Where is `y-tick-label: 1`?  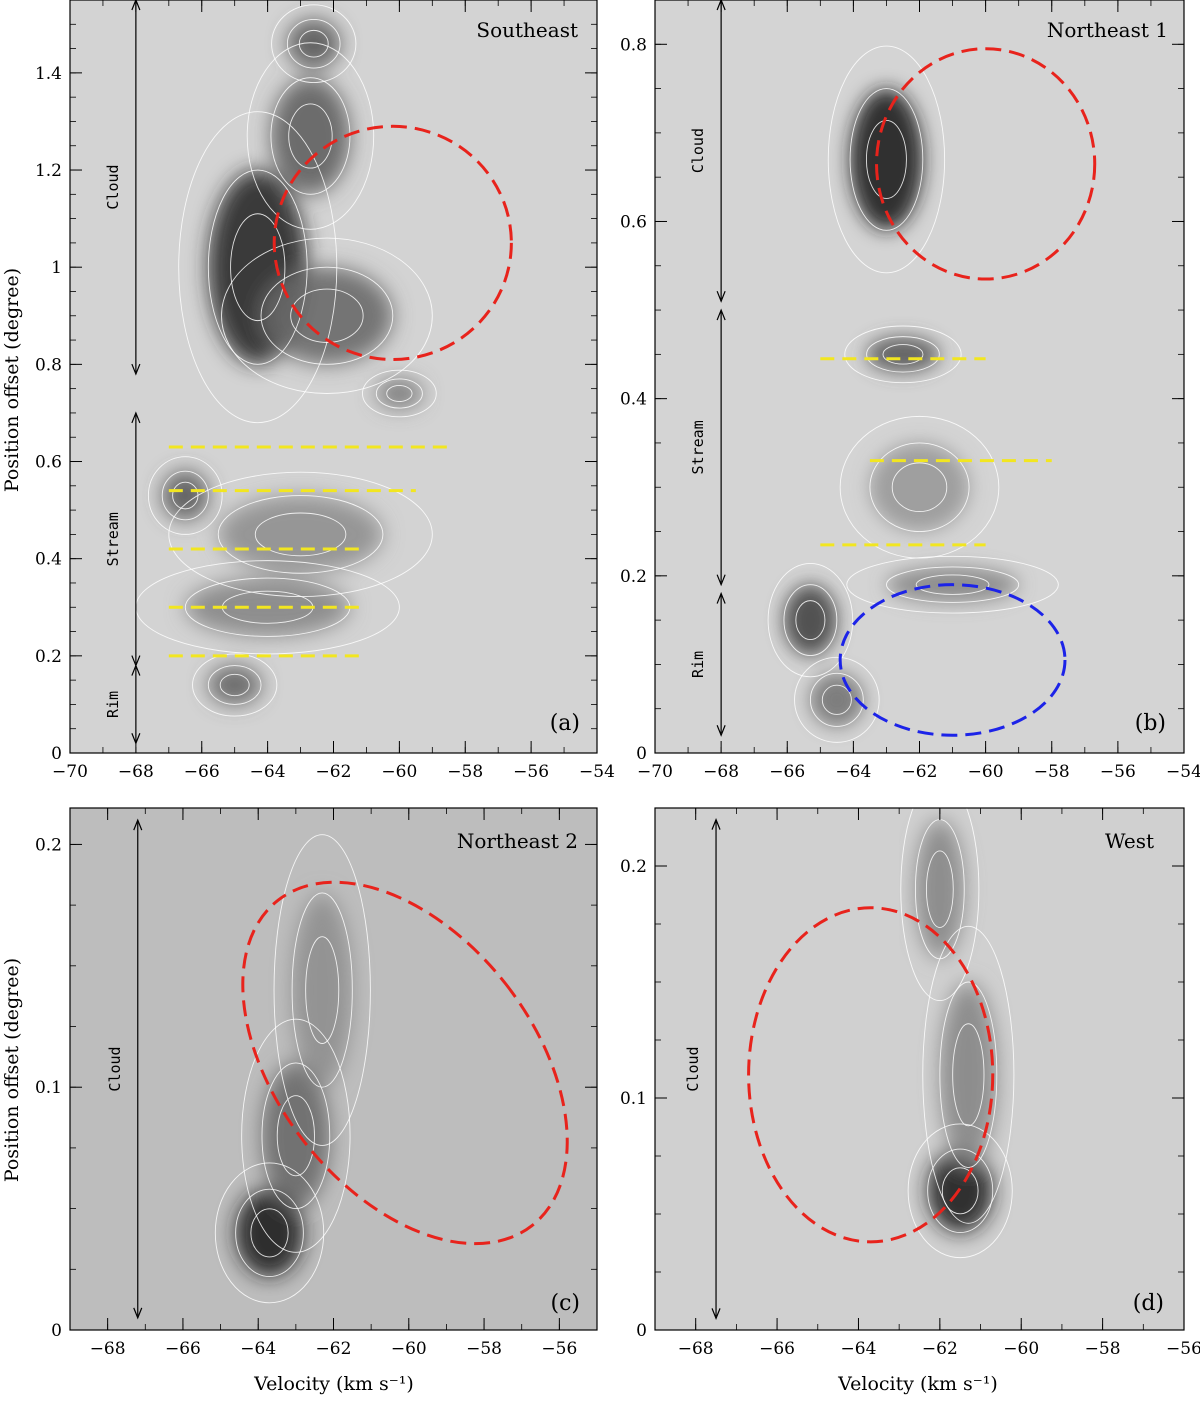
y-tick-label: 1 is located at coordinates (56, 268).